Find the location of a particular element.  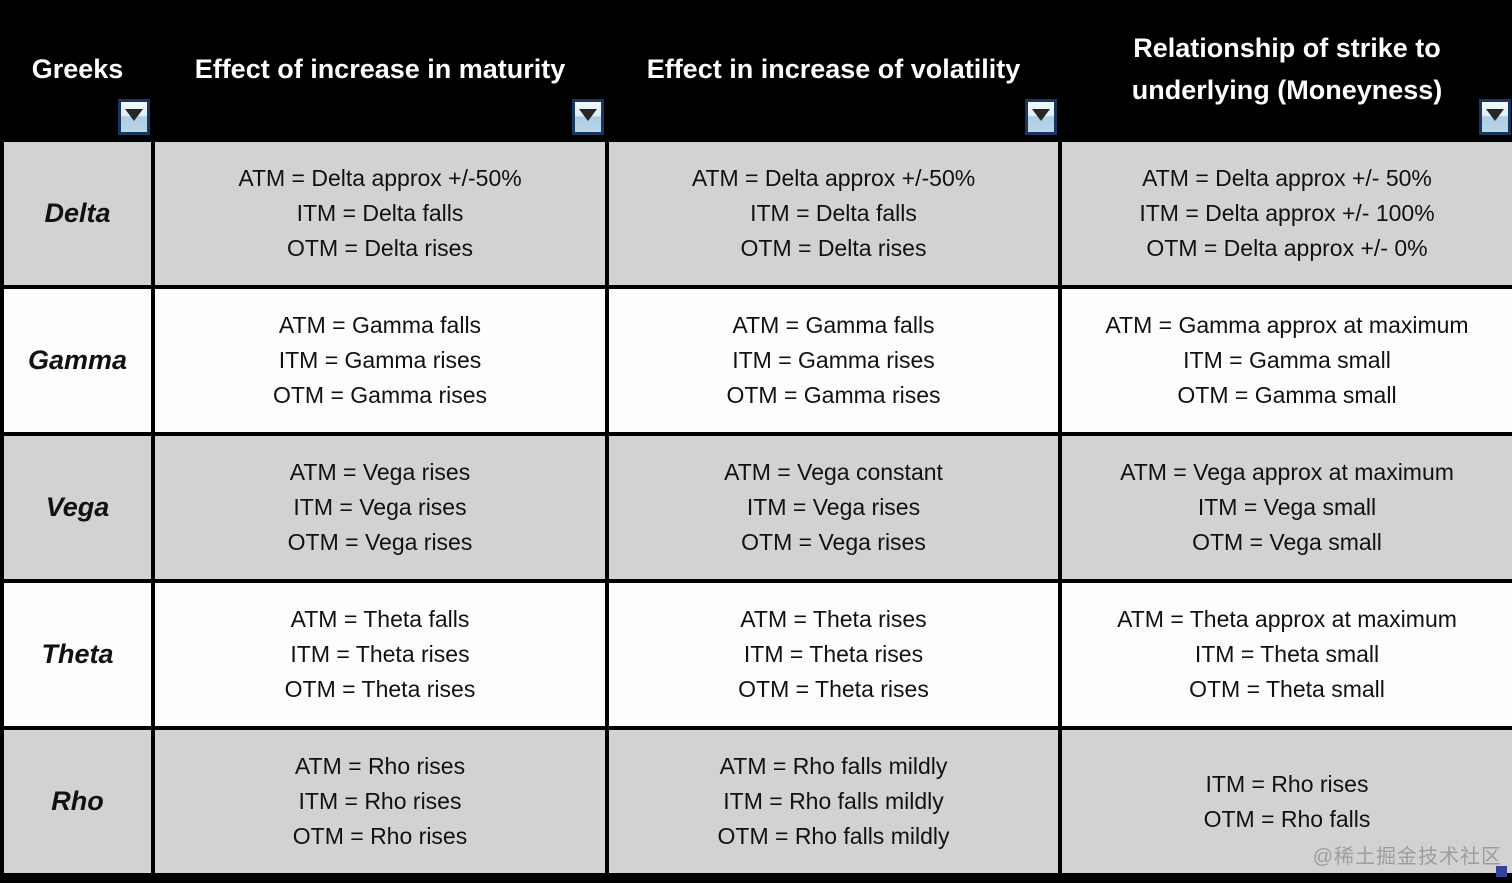

column-header-label: Effect of increase in maturity is located at coordinates (380, 69).